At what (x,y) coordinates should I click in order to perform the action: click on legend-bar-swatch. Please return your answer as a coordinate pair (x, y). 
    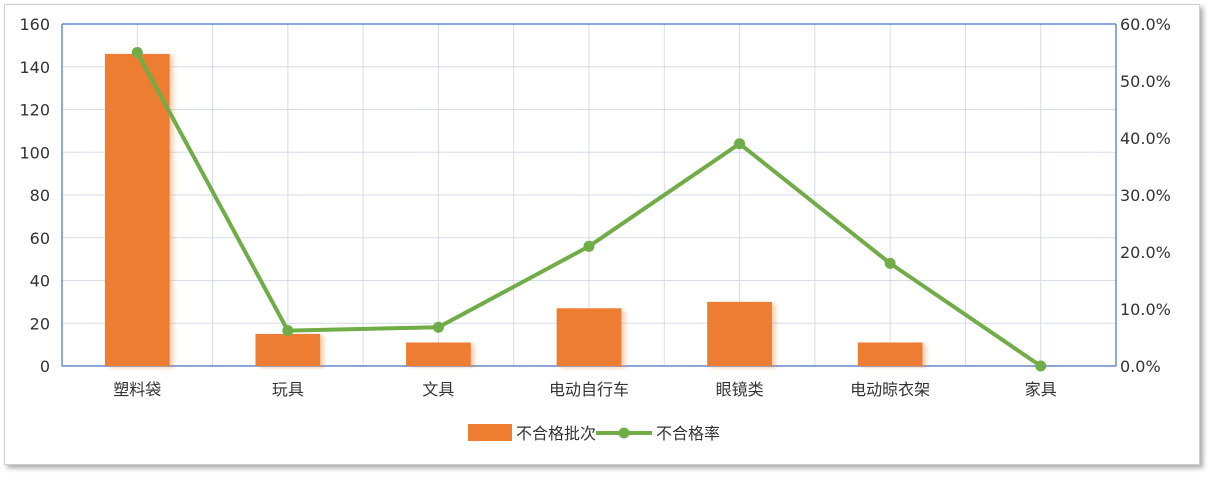
    Looking at the image, I should click on (490, 432).